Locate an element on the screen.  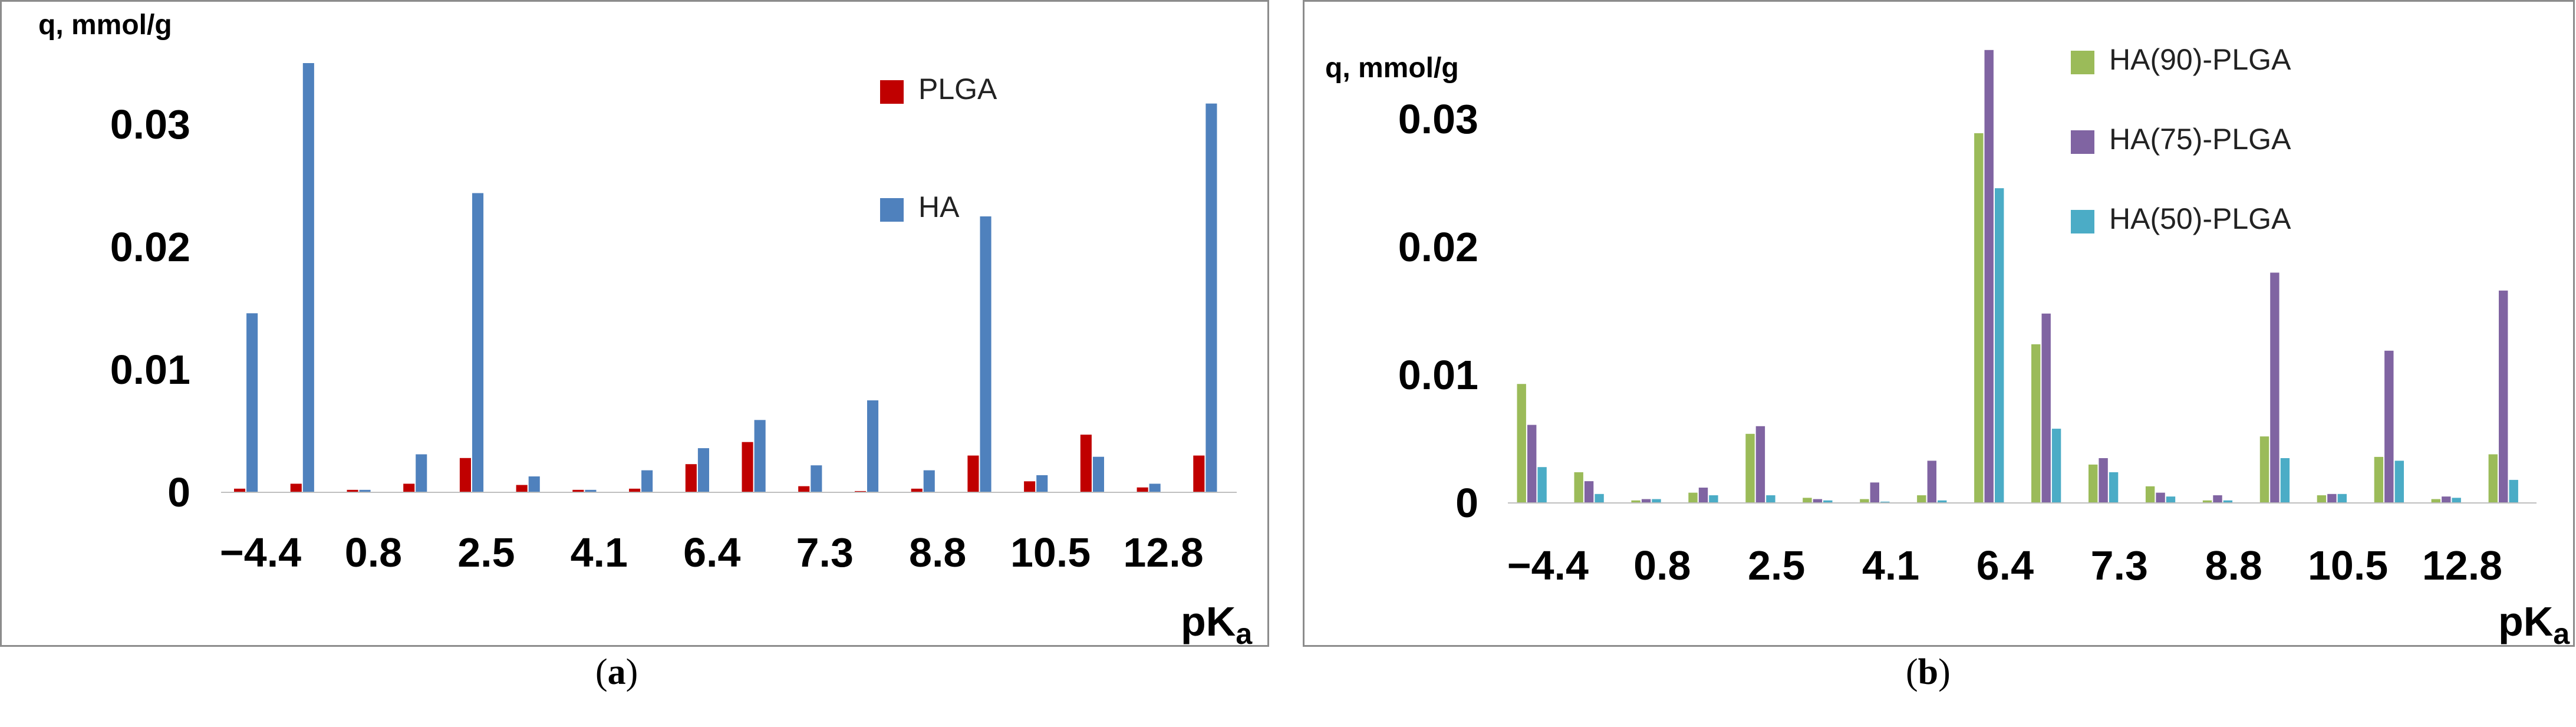
x-tick-label: −4.4 is located at coordinates (260, 552).